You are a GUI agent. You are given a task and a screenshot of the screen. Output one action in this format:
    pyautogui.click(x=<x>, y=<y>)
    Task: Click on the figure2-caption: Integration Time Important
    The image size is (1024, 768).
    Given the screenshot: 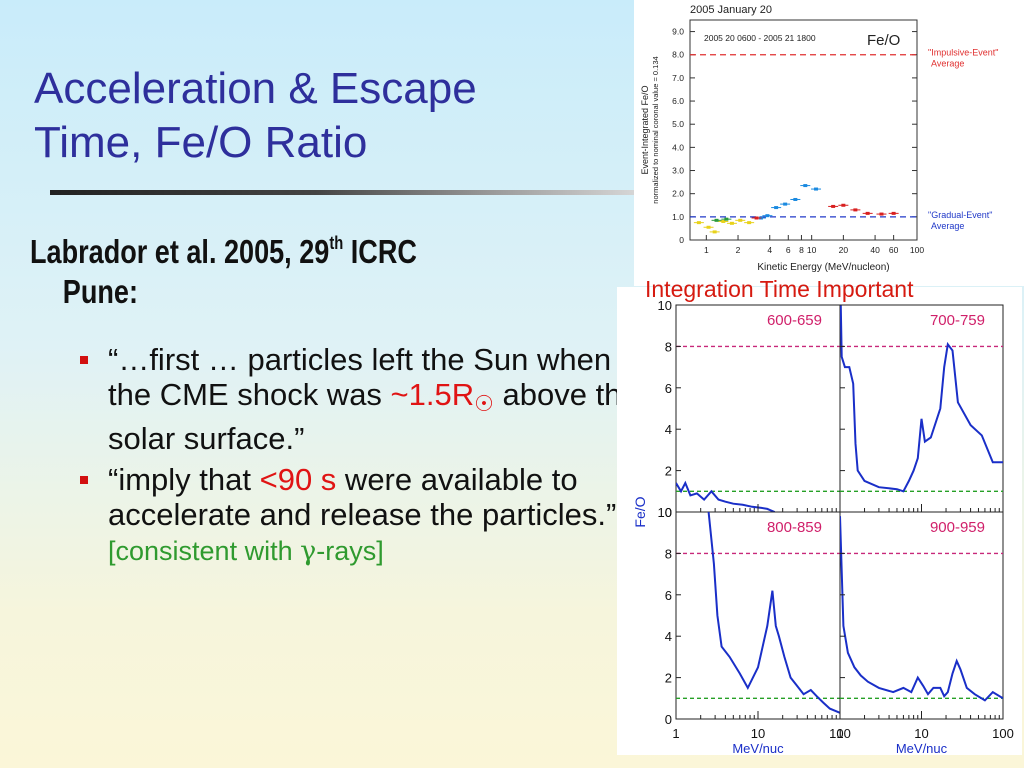 What is the action you would take?
    pyautogui.click(x=779, y=289)
    